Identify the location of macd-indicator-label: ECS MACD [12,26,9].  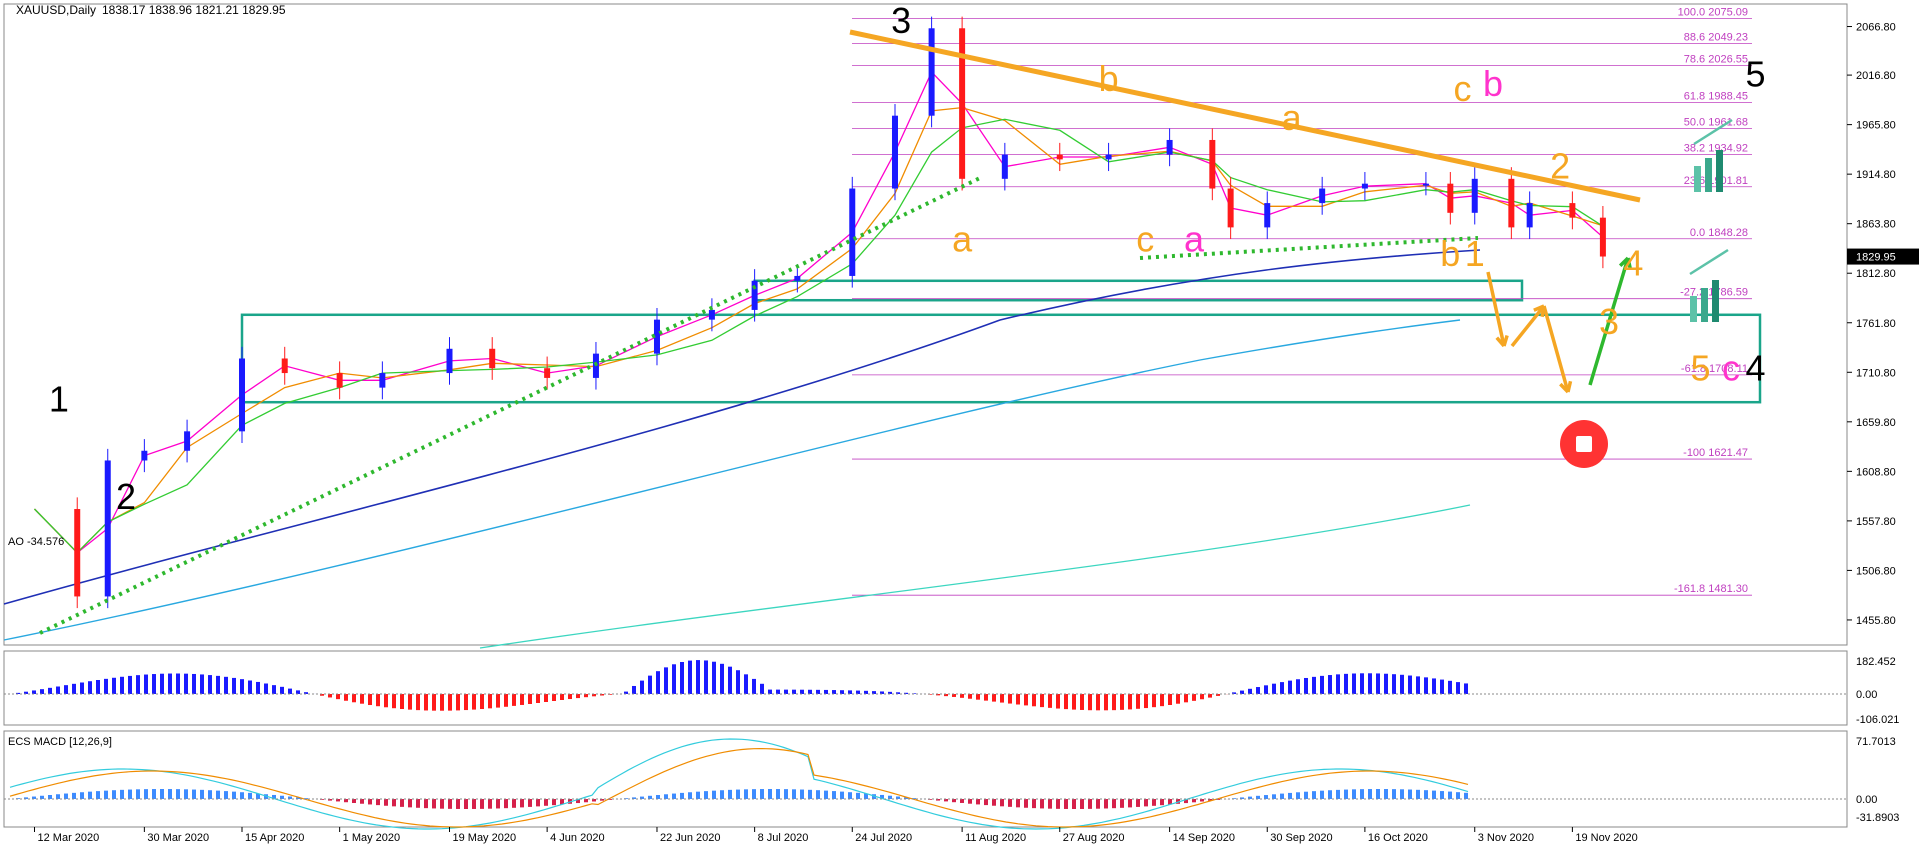
(60, 742).